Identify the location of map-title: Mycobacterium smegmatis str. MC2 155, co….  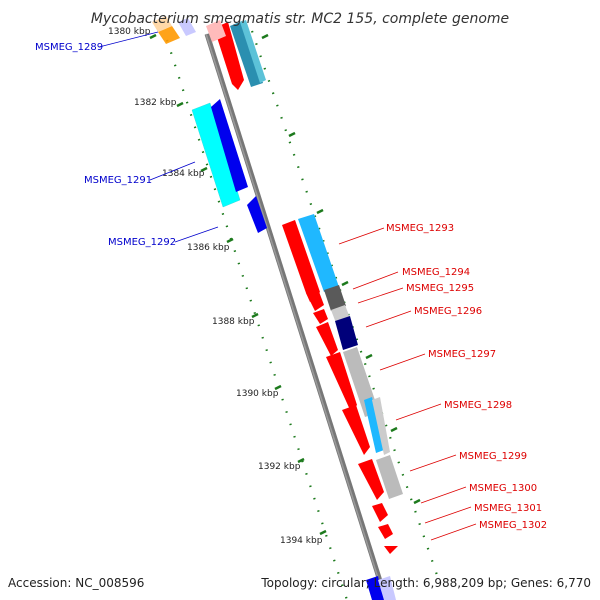
(300, 19).